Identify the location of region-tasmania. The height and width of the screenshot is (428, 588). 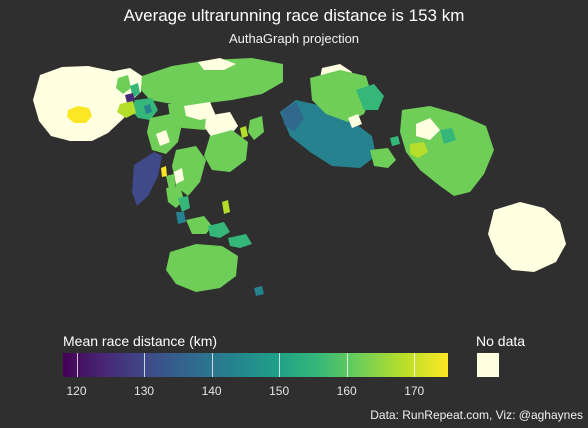
(259, 291).